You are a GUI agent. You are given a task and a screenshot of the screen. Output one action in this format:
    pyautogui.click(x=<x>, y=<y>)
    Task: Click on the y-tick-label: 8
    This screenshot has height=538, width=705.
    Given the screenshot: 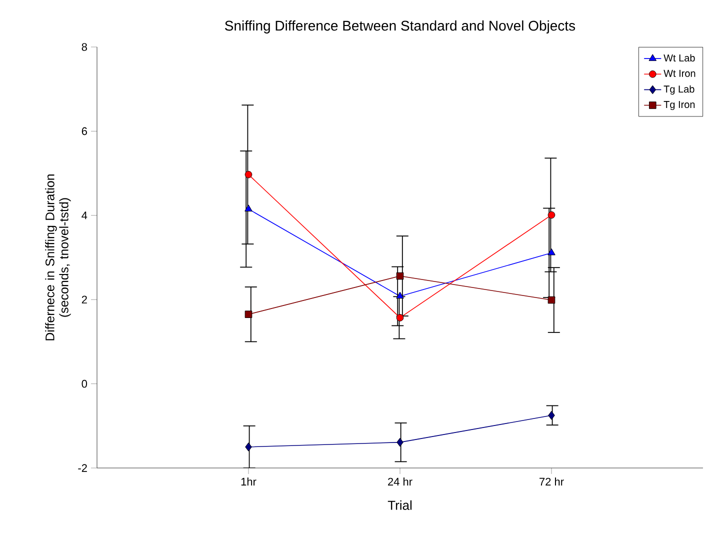 What is the action you would take?
    pyautogui.click(x=84, y=47)
    